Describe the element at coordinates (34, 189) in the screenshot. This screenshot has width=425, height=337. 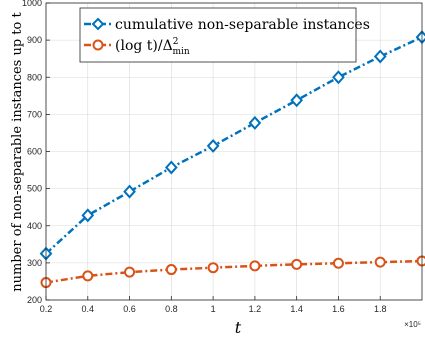
I see `y-tick-label: 500` at that location.